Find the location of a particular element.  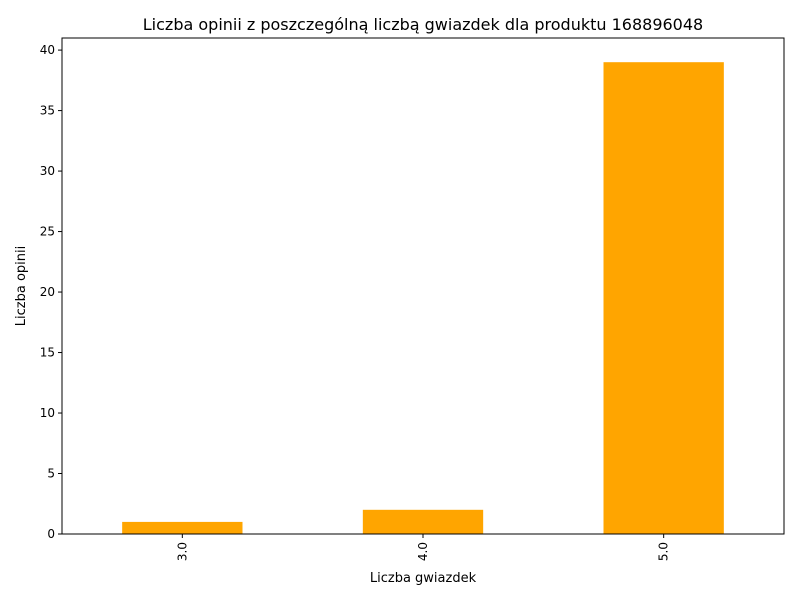

y-tick-label: 0 is located at coordinates (51, 534).